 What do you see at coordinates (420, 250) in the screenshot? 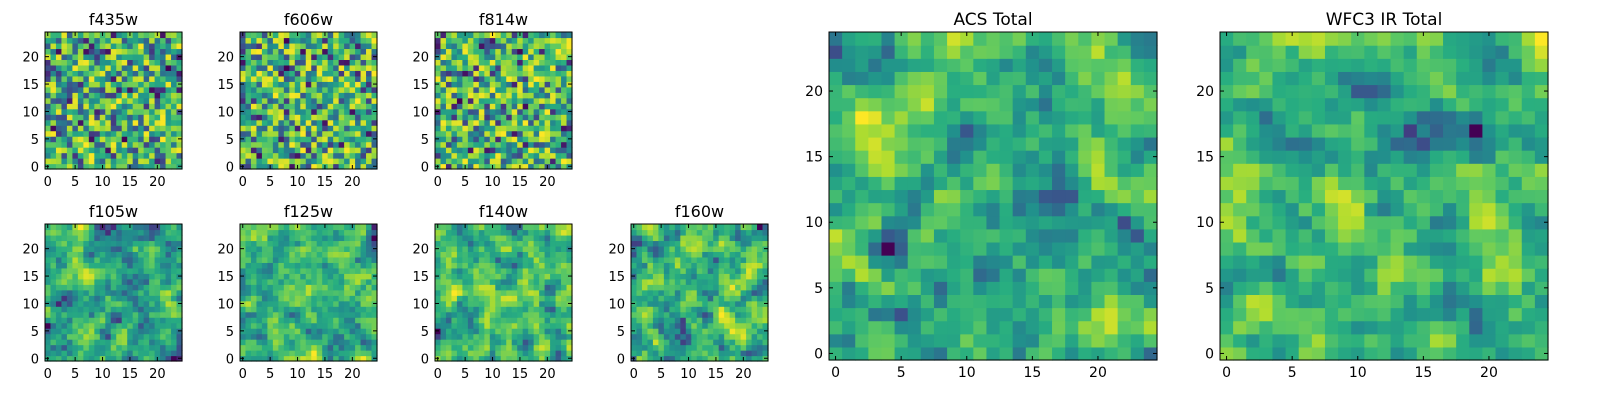
I see `y-tick-label: 20` at bounding box center [420, 250].